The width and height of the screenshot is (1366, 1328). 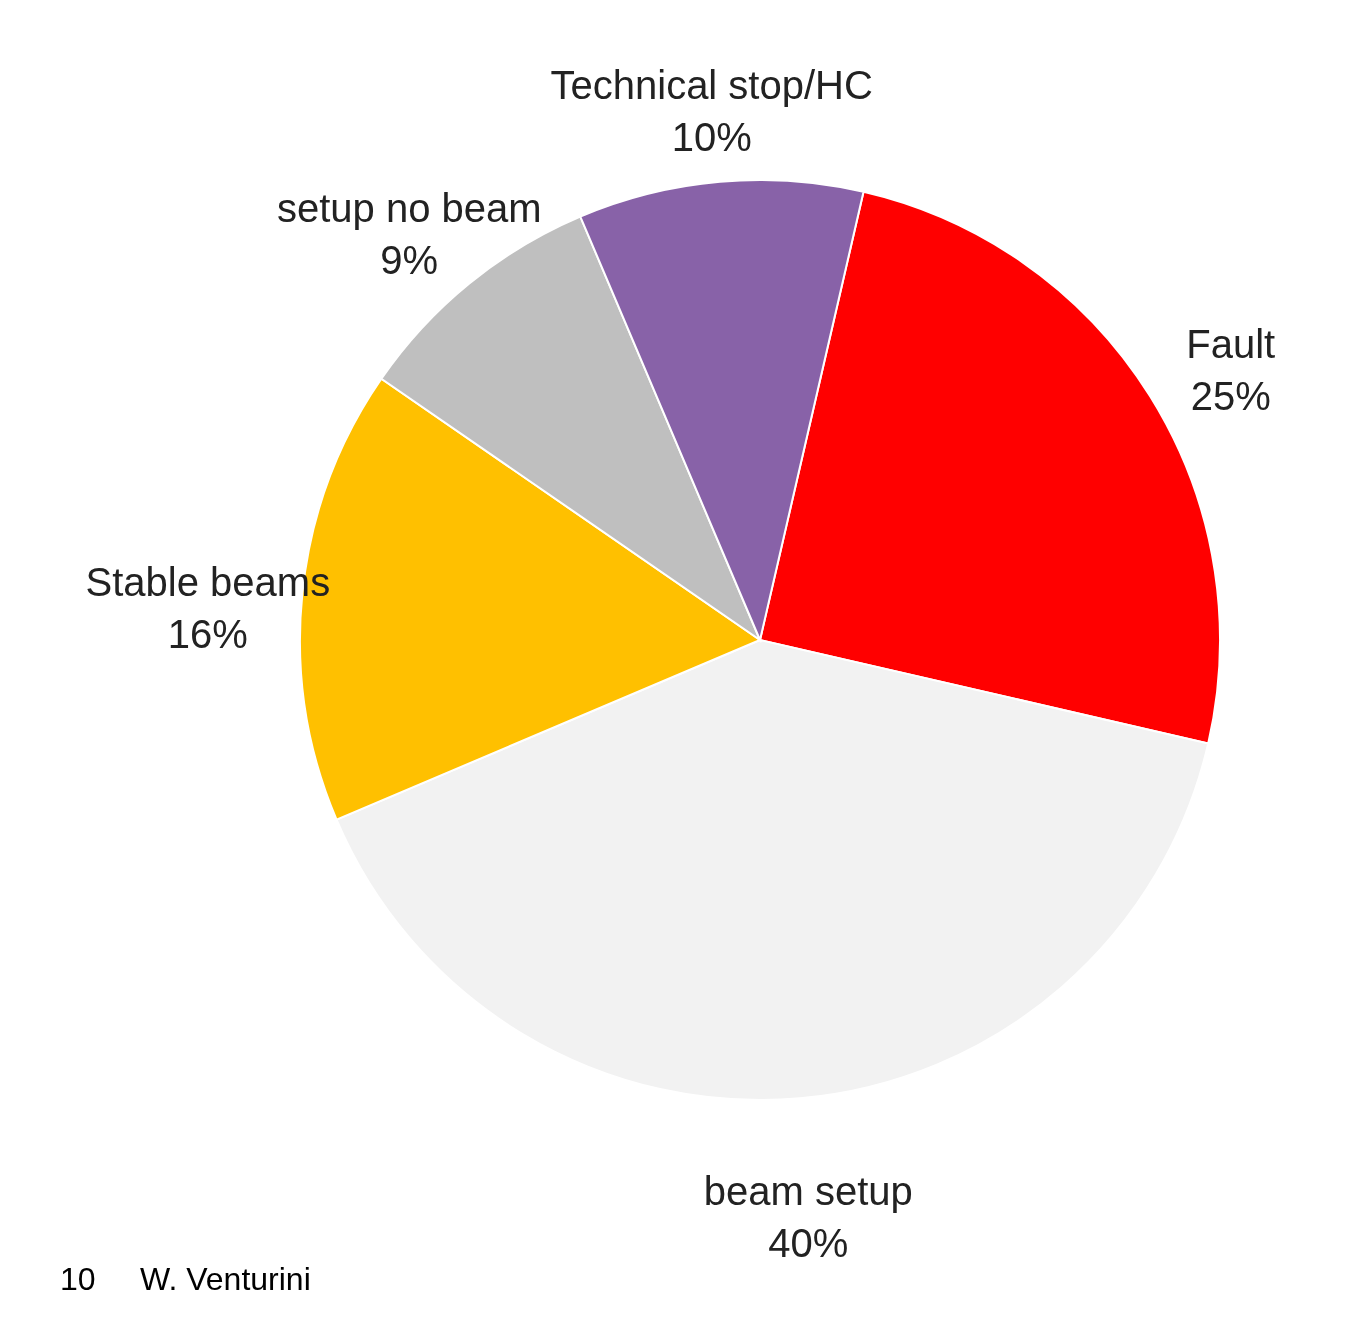 What do you see at coordinates (1231, 343) in the screenshot?
I see `slice-label: Fault` at bounding box center [1231, 343].